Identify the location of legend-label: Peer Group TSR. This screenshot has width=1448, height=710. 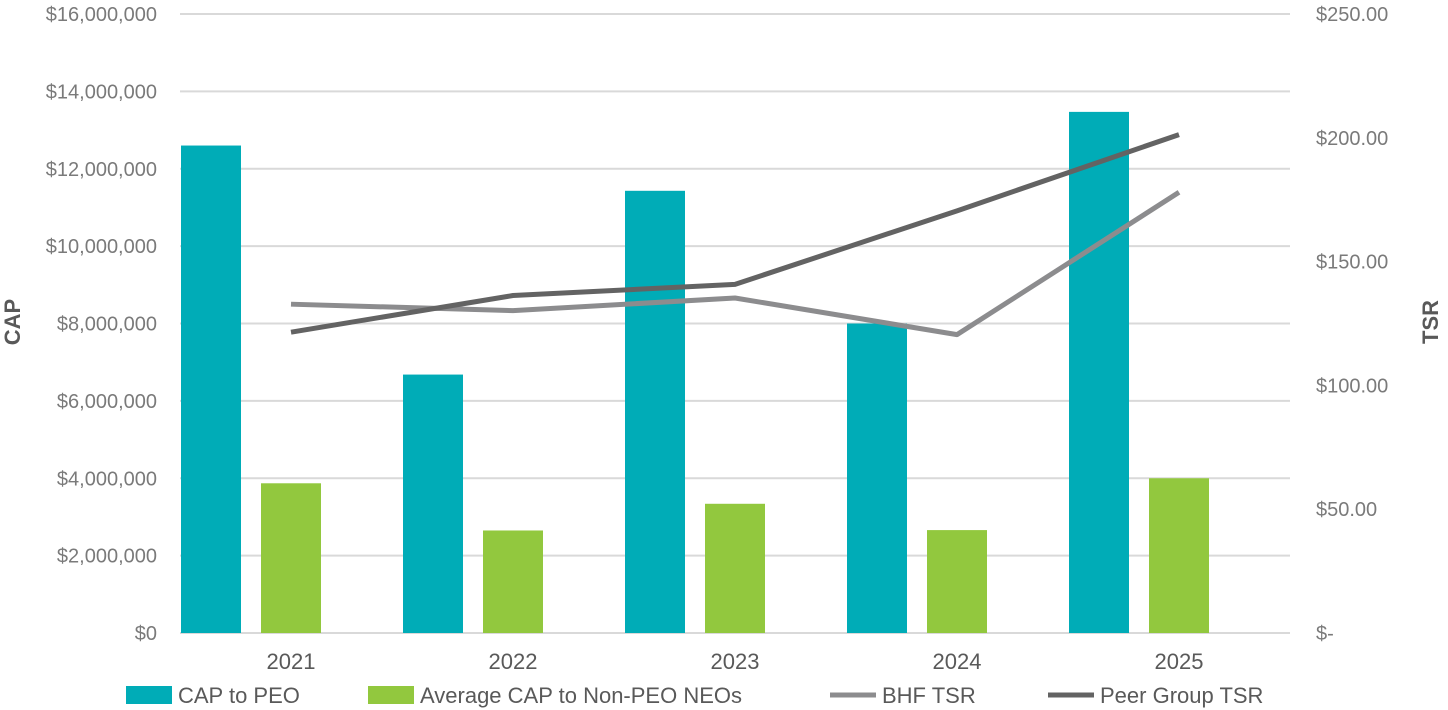
(1181, 695).